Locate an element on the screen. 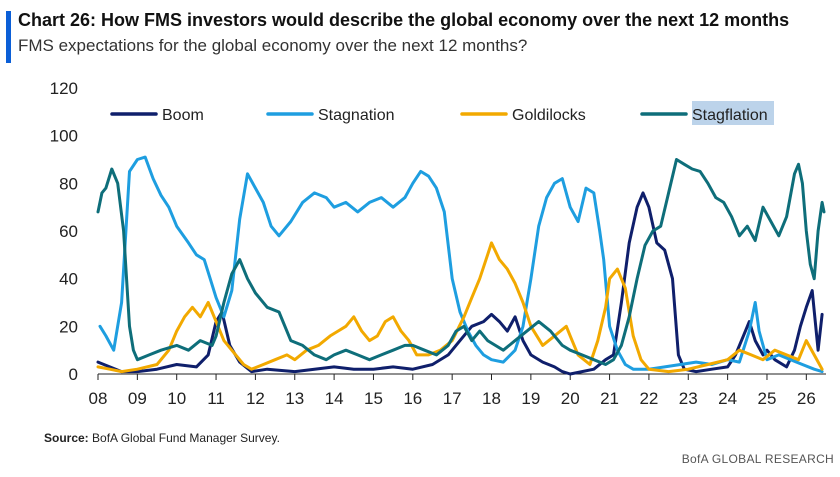 Image resolution: width=840 pixels, height=477 pixels. y-tick-label: 40 is located at coordinates (68, 279).